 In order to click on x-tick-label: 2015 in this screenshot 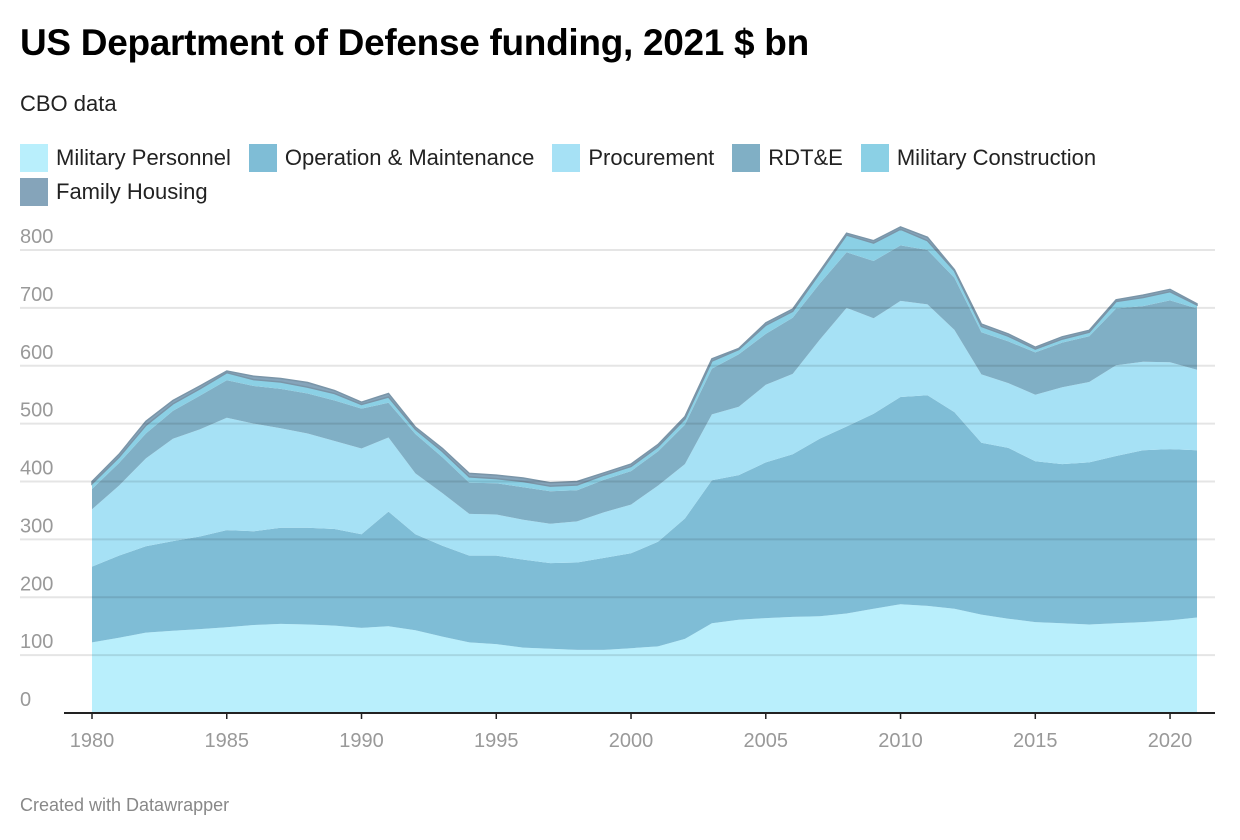, I will do `click(1035, 741)`.